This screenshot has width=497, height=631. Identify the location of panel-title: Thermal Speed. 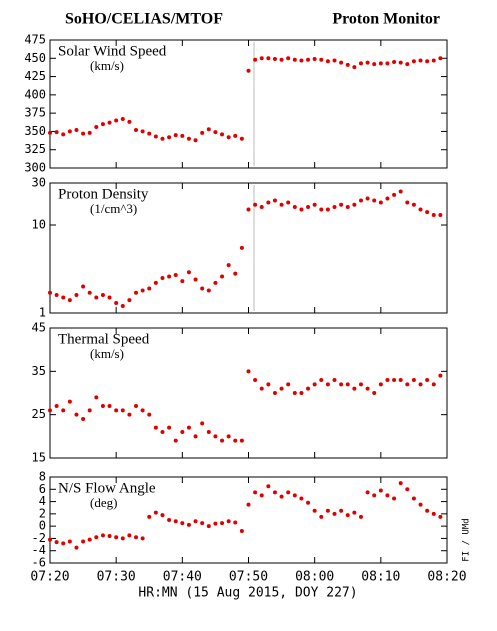
(104, 339).